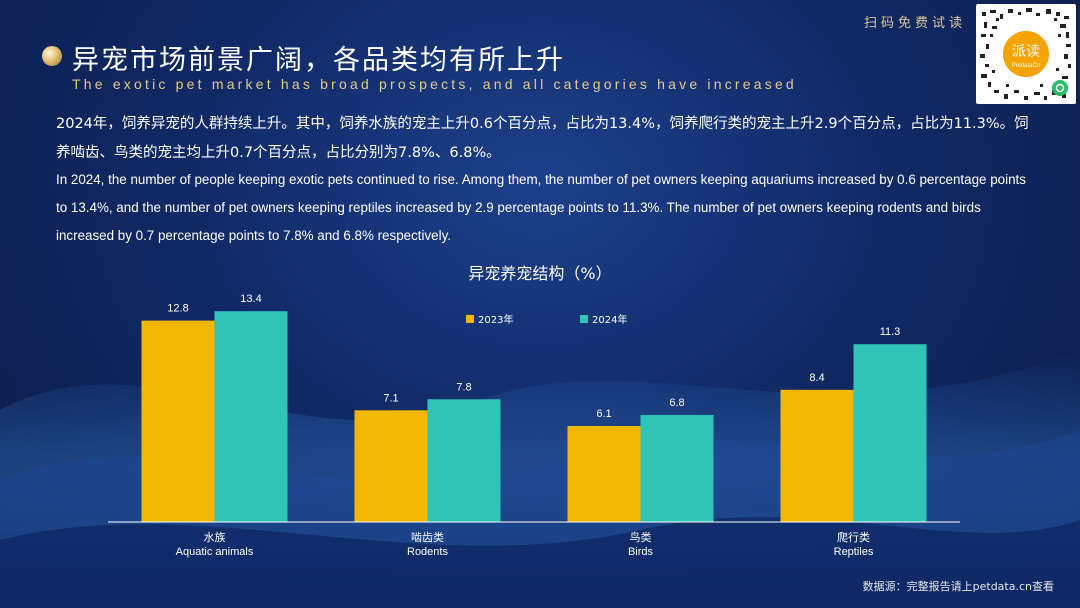  I want to click on title-bullet-icon, so click(52, 56).